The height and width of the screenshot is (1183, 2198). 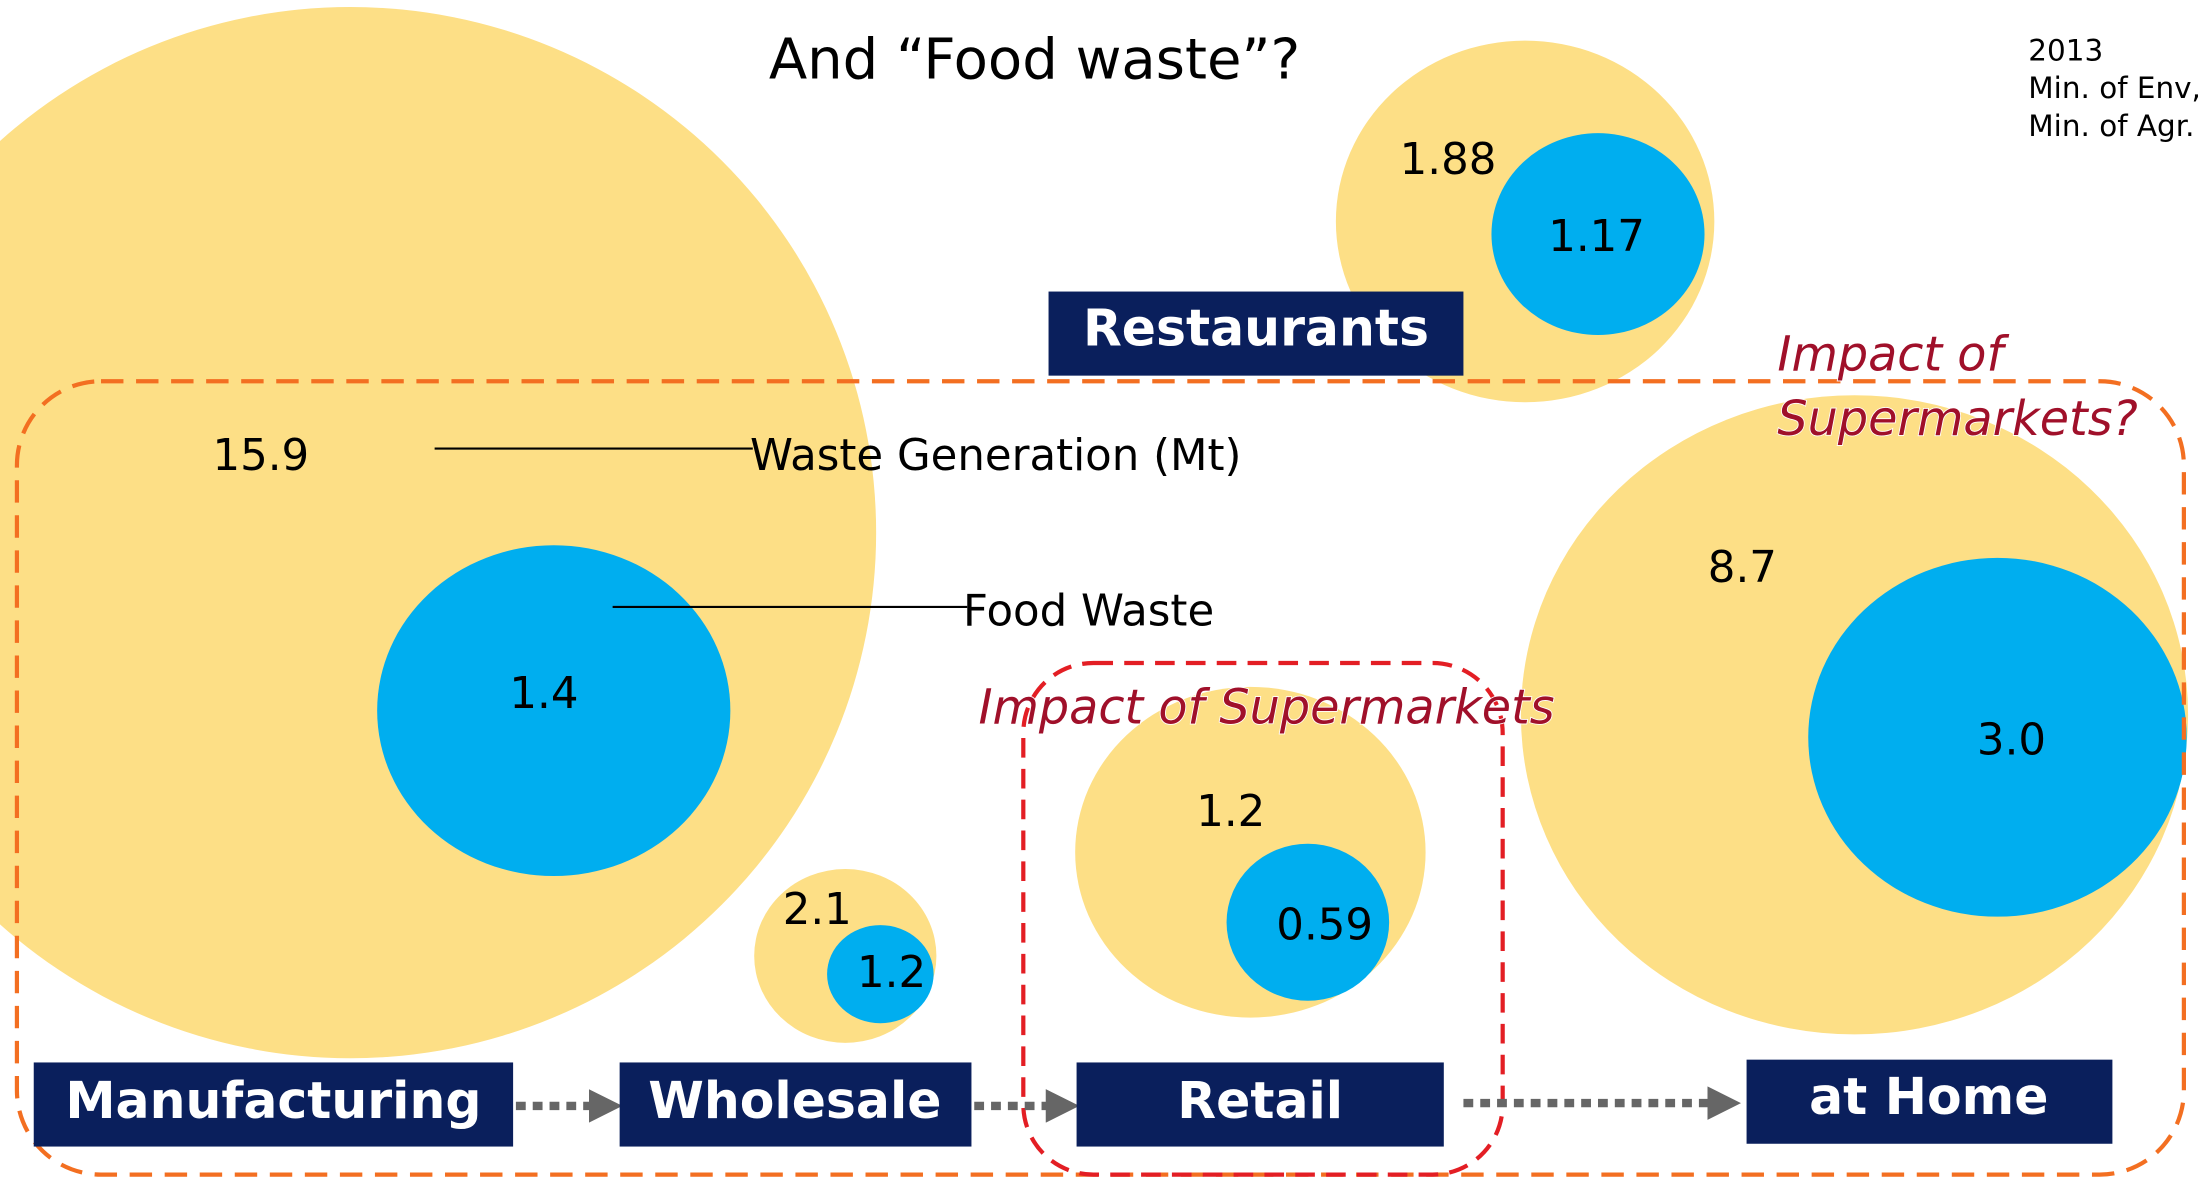 I want to click on food-waste-value: 1.17, so click(x=1596, y=237).